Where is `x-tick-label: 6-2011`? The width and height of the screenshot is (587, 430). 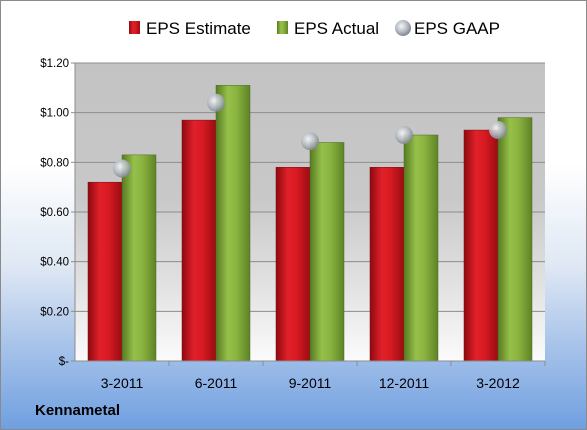
x-tick-label: 6-2011 is located at coordinates (216, 383).